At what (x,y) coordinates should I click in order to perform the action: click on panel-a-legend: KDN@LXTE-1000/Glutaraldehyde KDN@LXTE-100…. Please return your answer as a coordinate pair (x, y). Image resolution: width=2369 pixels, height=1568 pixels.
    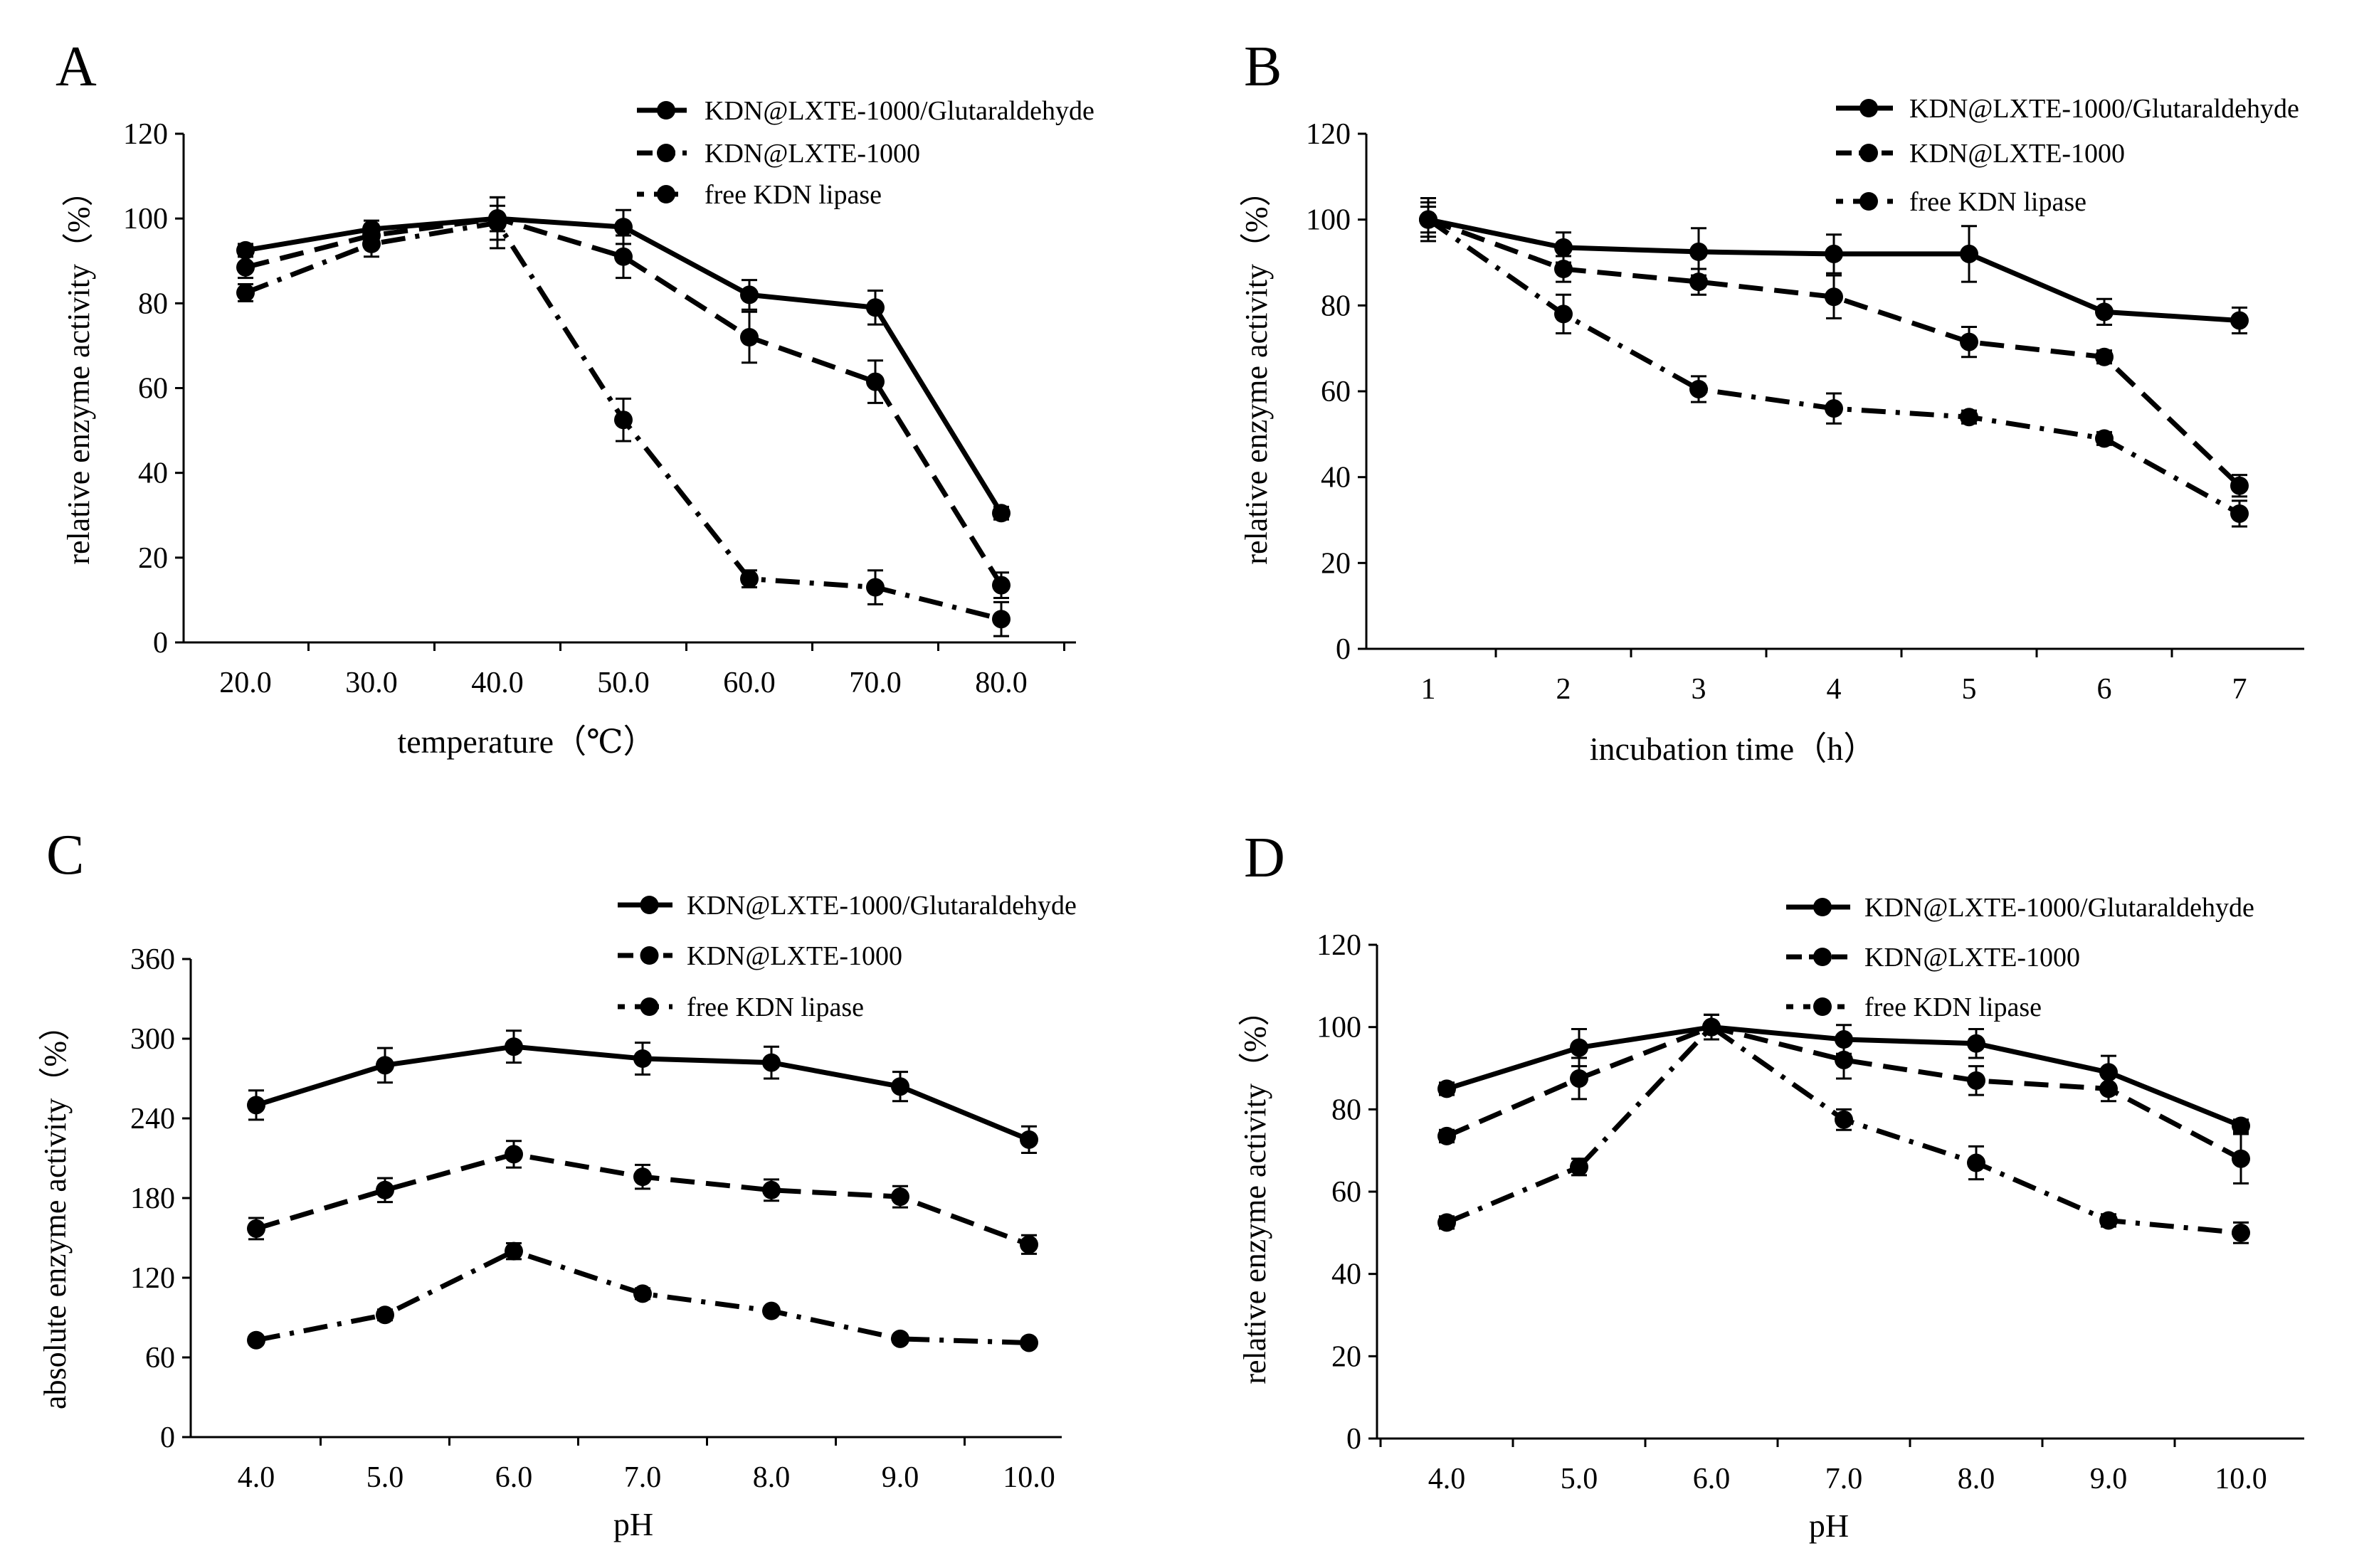
    Looking at the image, I should click on (865, 153).